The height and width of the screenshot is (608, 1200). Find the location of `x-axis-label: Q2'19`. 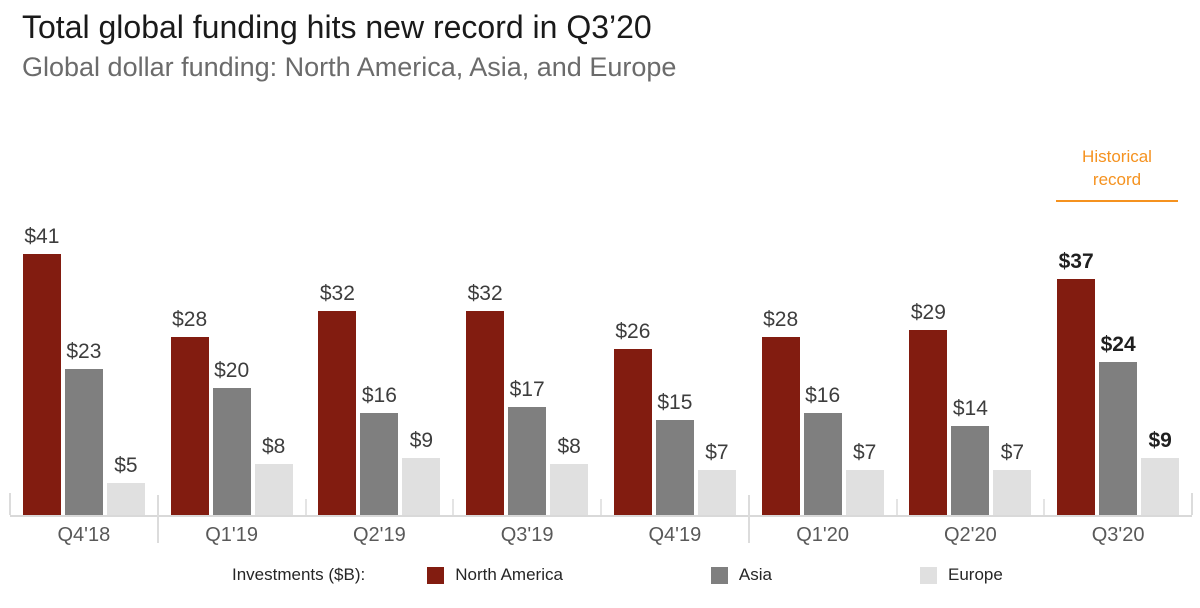

x-axis-label: Q2'19 is located at coordinates (379, 535).